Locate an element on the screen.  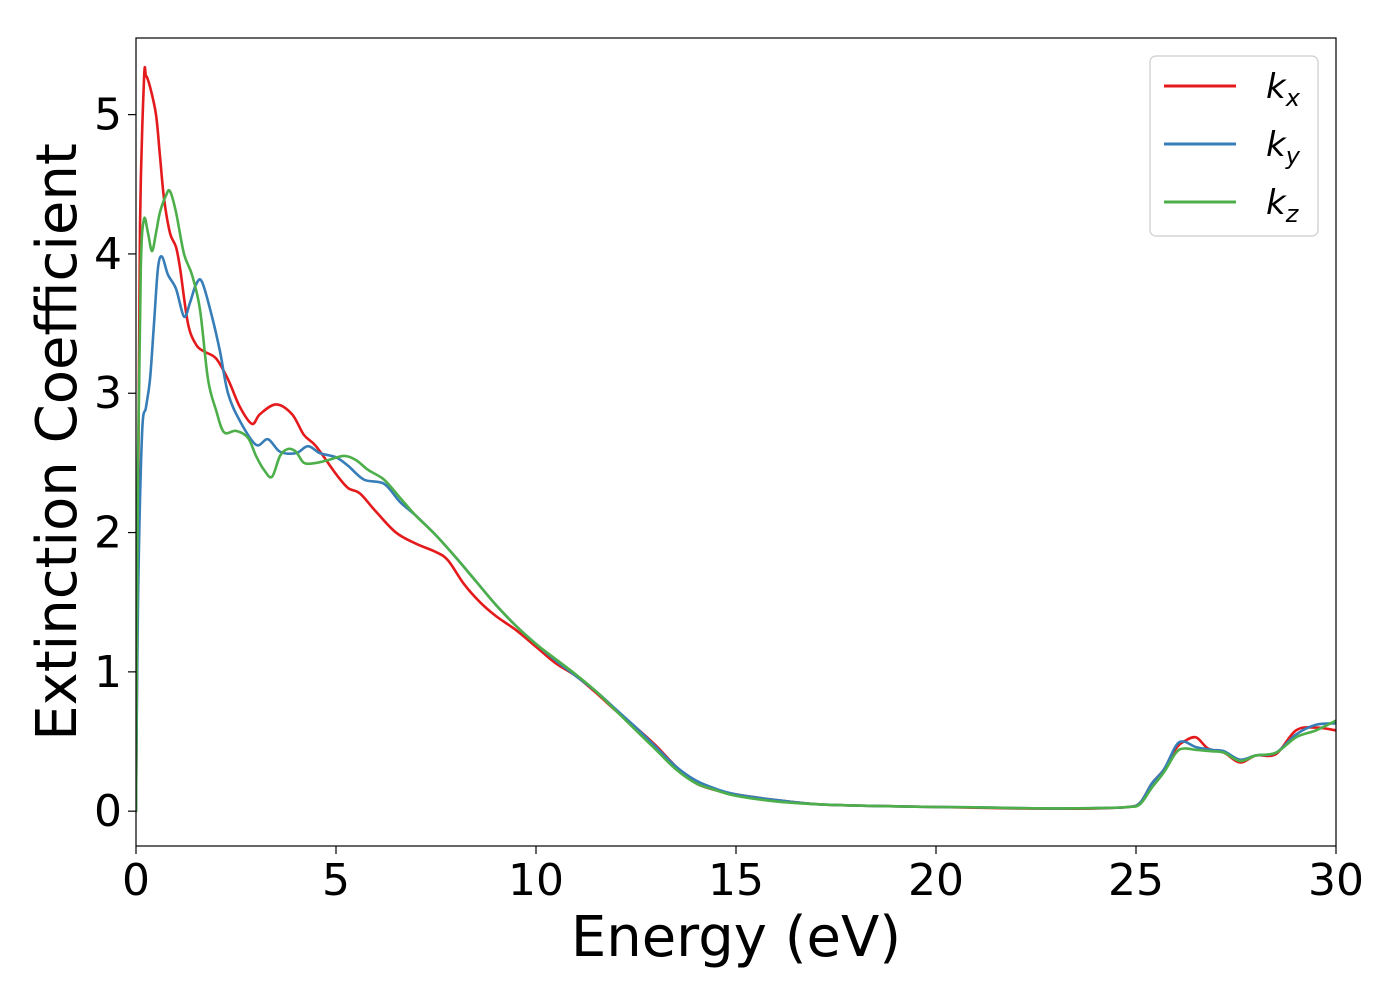
legend-box is located at coordinates (1234, 146).